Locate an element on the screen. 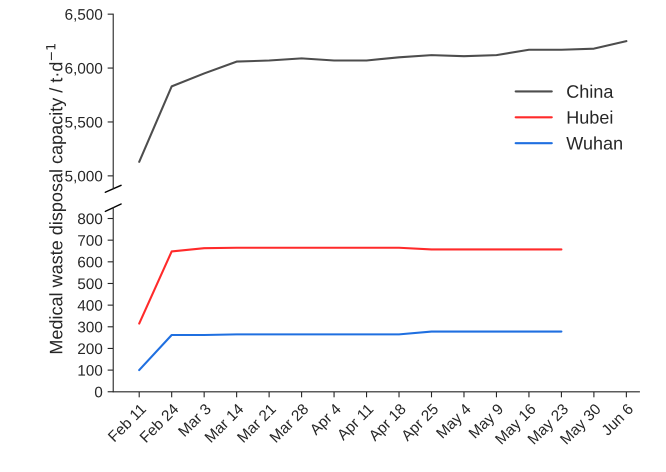 The width and height of the screenshot is (666, 472). x-tick-label: Jun 6 is located at coordinates (617, 419).